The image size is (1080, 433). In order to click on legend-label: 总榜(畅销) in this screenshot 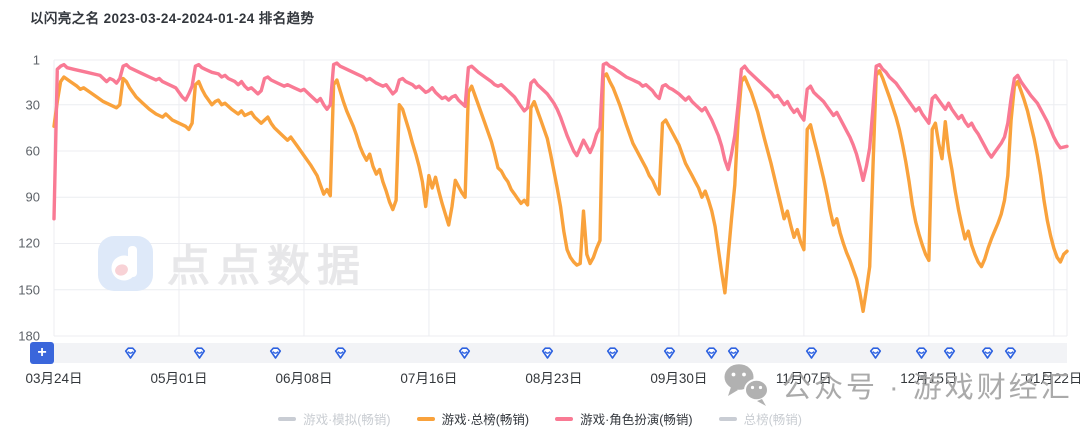, I will do `click(772, 420)`.